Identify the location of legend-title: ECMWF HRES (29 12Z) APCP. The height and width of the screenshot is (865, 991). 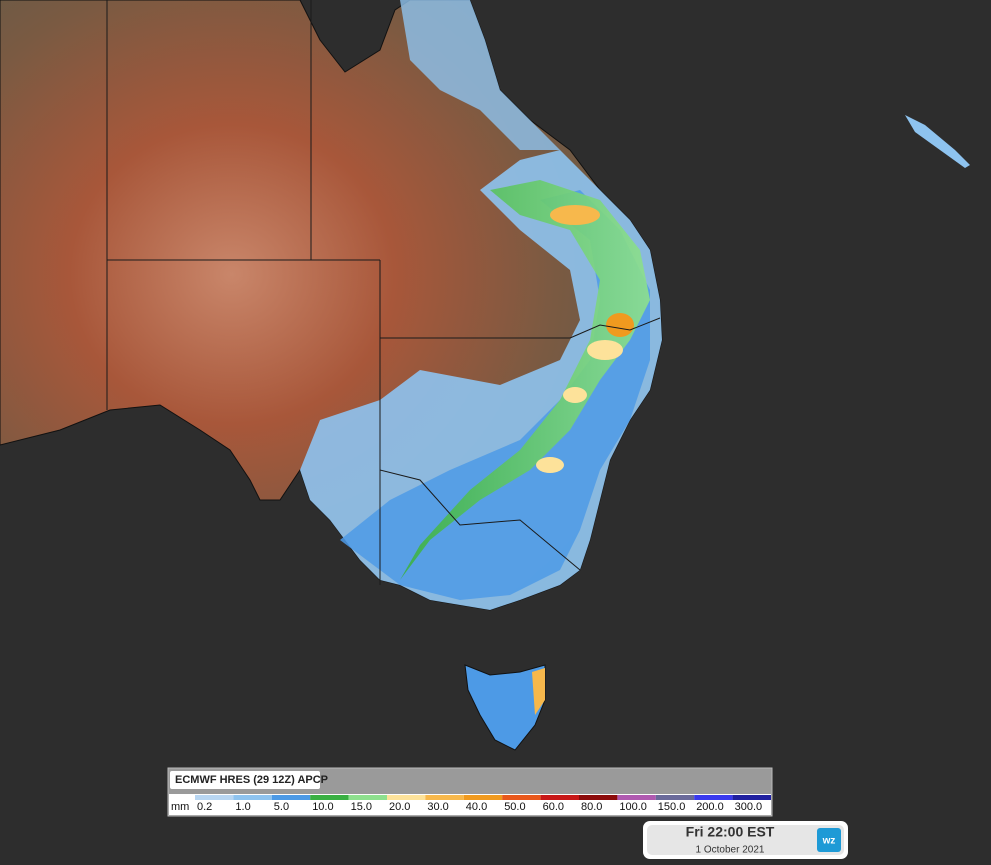
(251, 780).